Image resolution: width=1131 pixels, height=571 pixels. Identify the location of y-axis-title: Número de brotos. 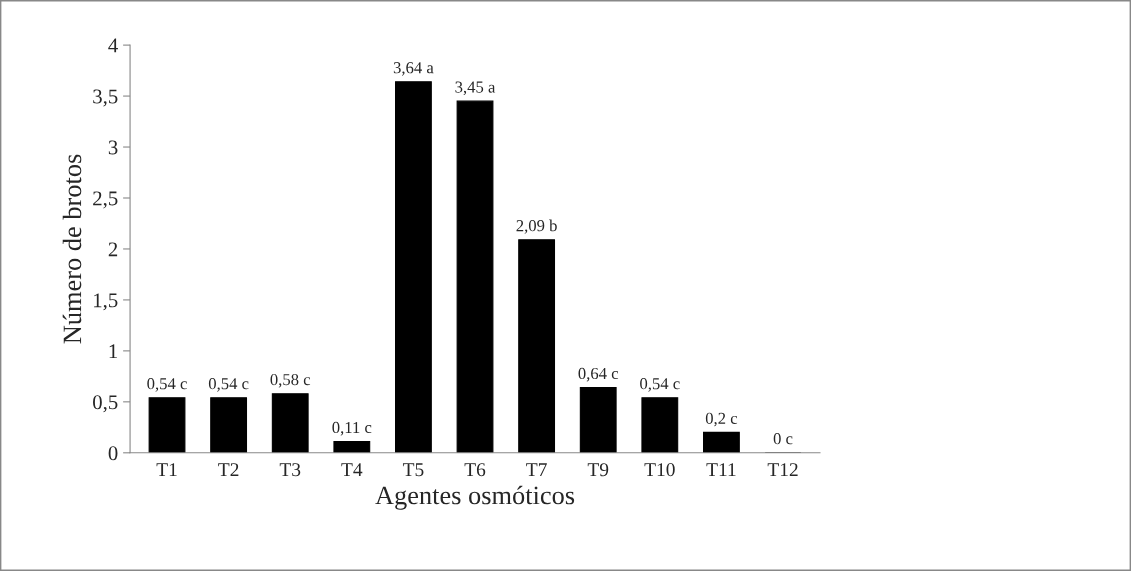
(72, 249).